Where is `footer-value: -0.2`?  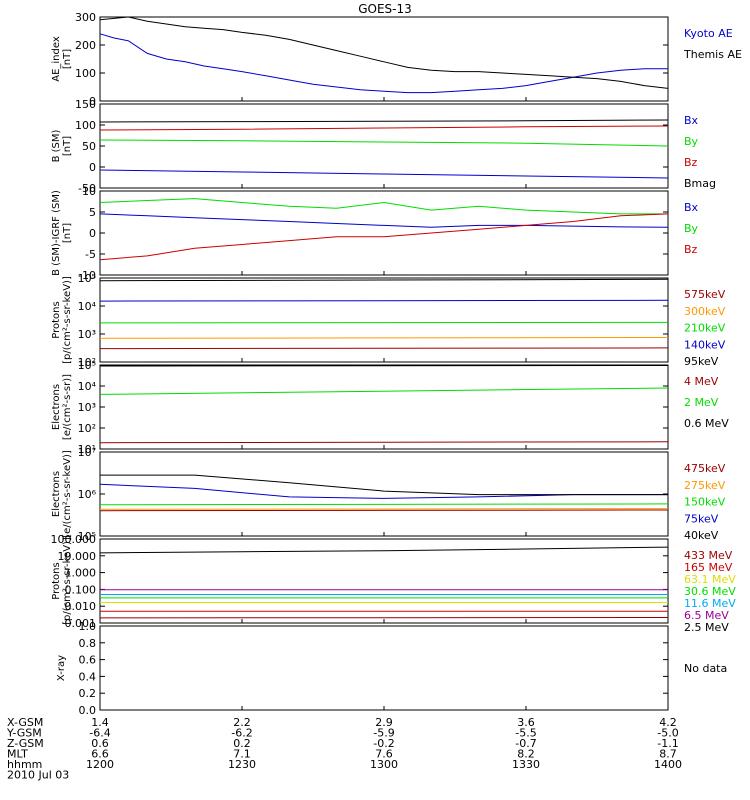 footer-value: -0.2 is located at coordinates (383, 743).